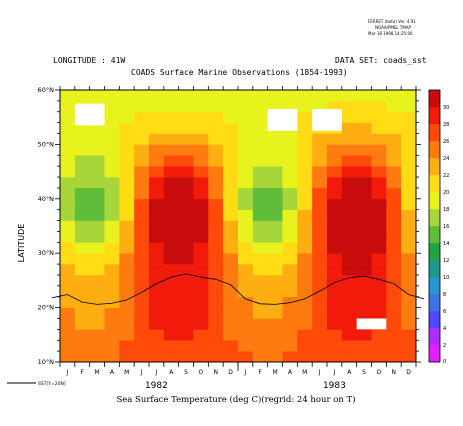 The image size is (463, 426). What do you see at coordinates (446, 108) in the screenshot?
I see `colorbar-level-label: 30` at bounding box center [446, 108].